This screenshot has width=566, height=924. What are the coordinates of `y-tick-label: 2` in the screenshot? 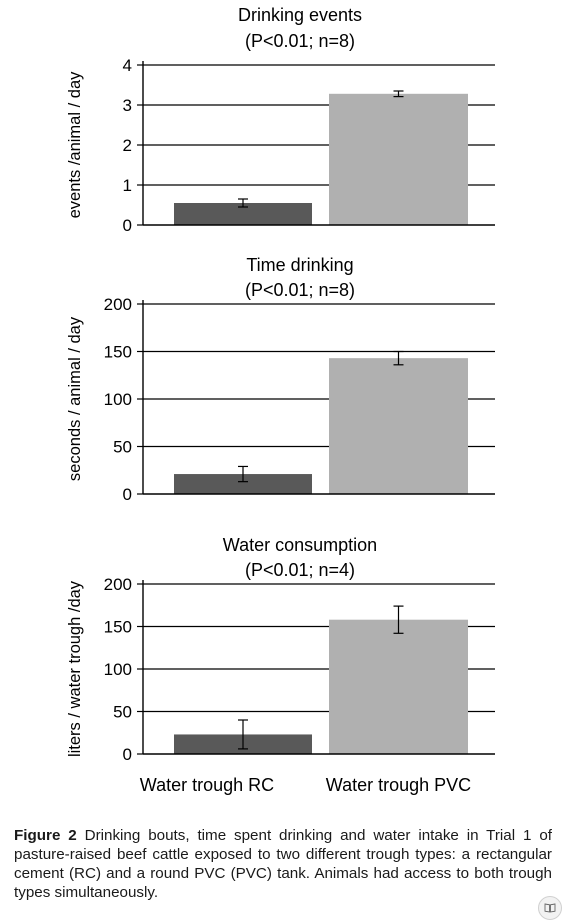 It's located at (127, 145).